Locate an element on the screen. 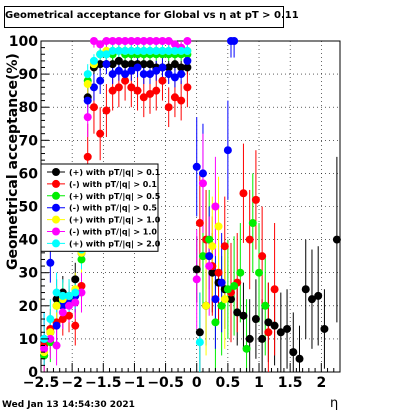 The width and height of the screenshot is (400, 414). y-tick-label: 30 is located at coordinates (29, 274).